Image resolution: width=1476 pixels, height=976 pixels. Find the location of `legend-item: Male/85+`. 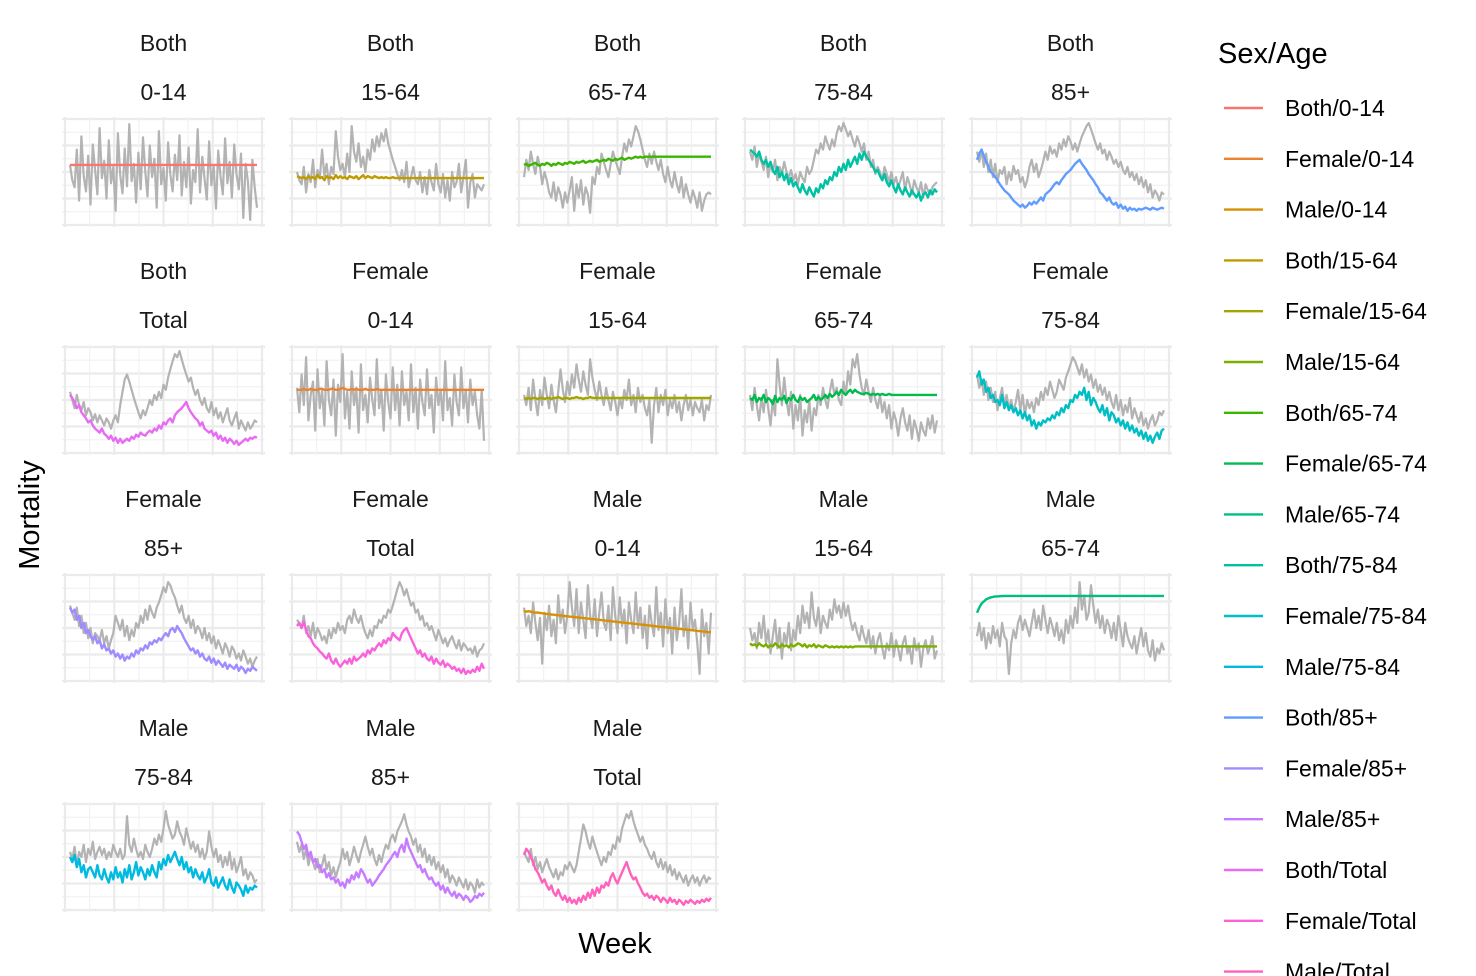

legend-item: Male/85+ is located at coordinates (1302, 819).